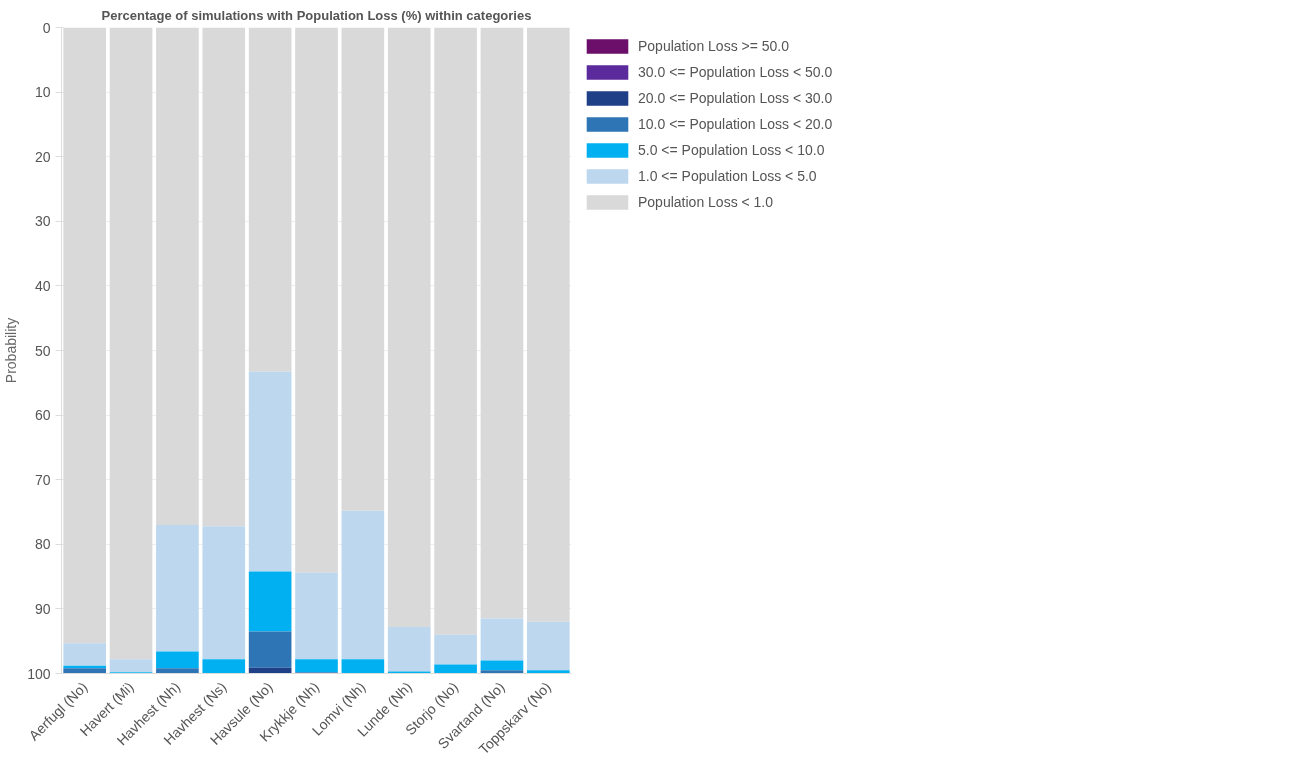 This screenshot has height=771, width=1292. What do you see at coordinates (42, 479) in the screenshot?
I see `y-tick-label: 70` at bounding box center [42, 479].